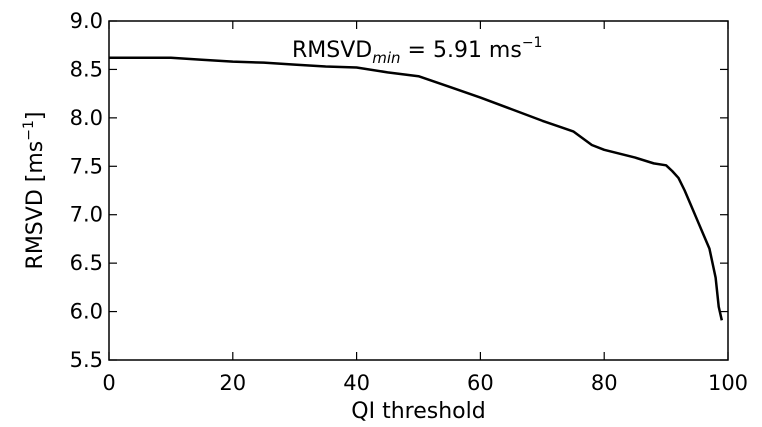 The width and height of the screenshot is (762, 427). I want to click on x-tick-label: 0, so click(108, 383).